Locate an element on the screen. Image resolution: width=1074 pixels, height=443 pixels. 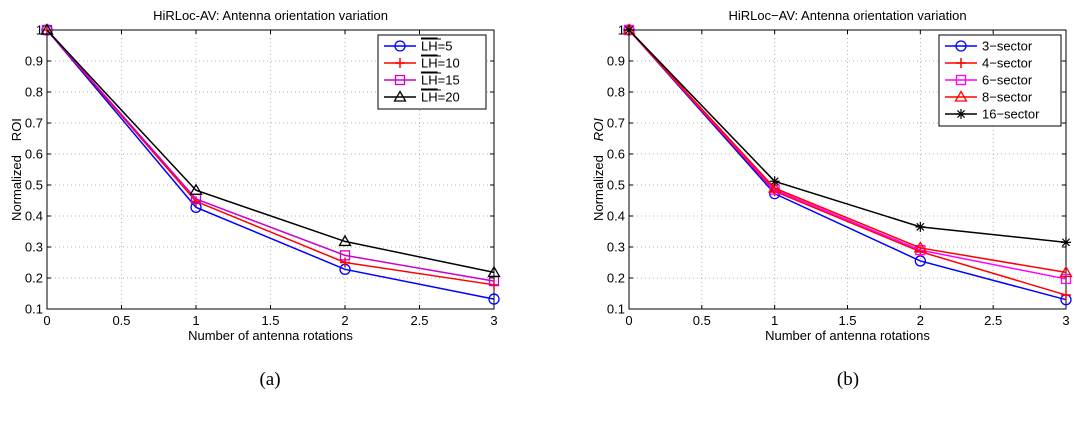
legend-label: LH=10 is located at coordinates (440, 63).